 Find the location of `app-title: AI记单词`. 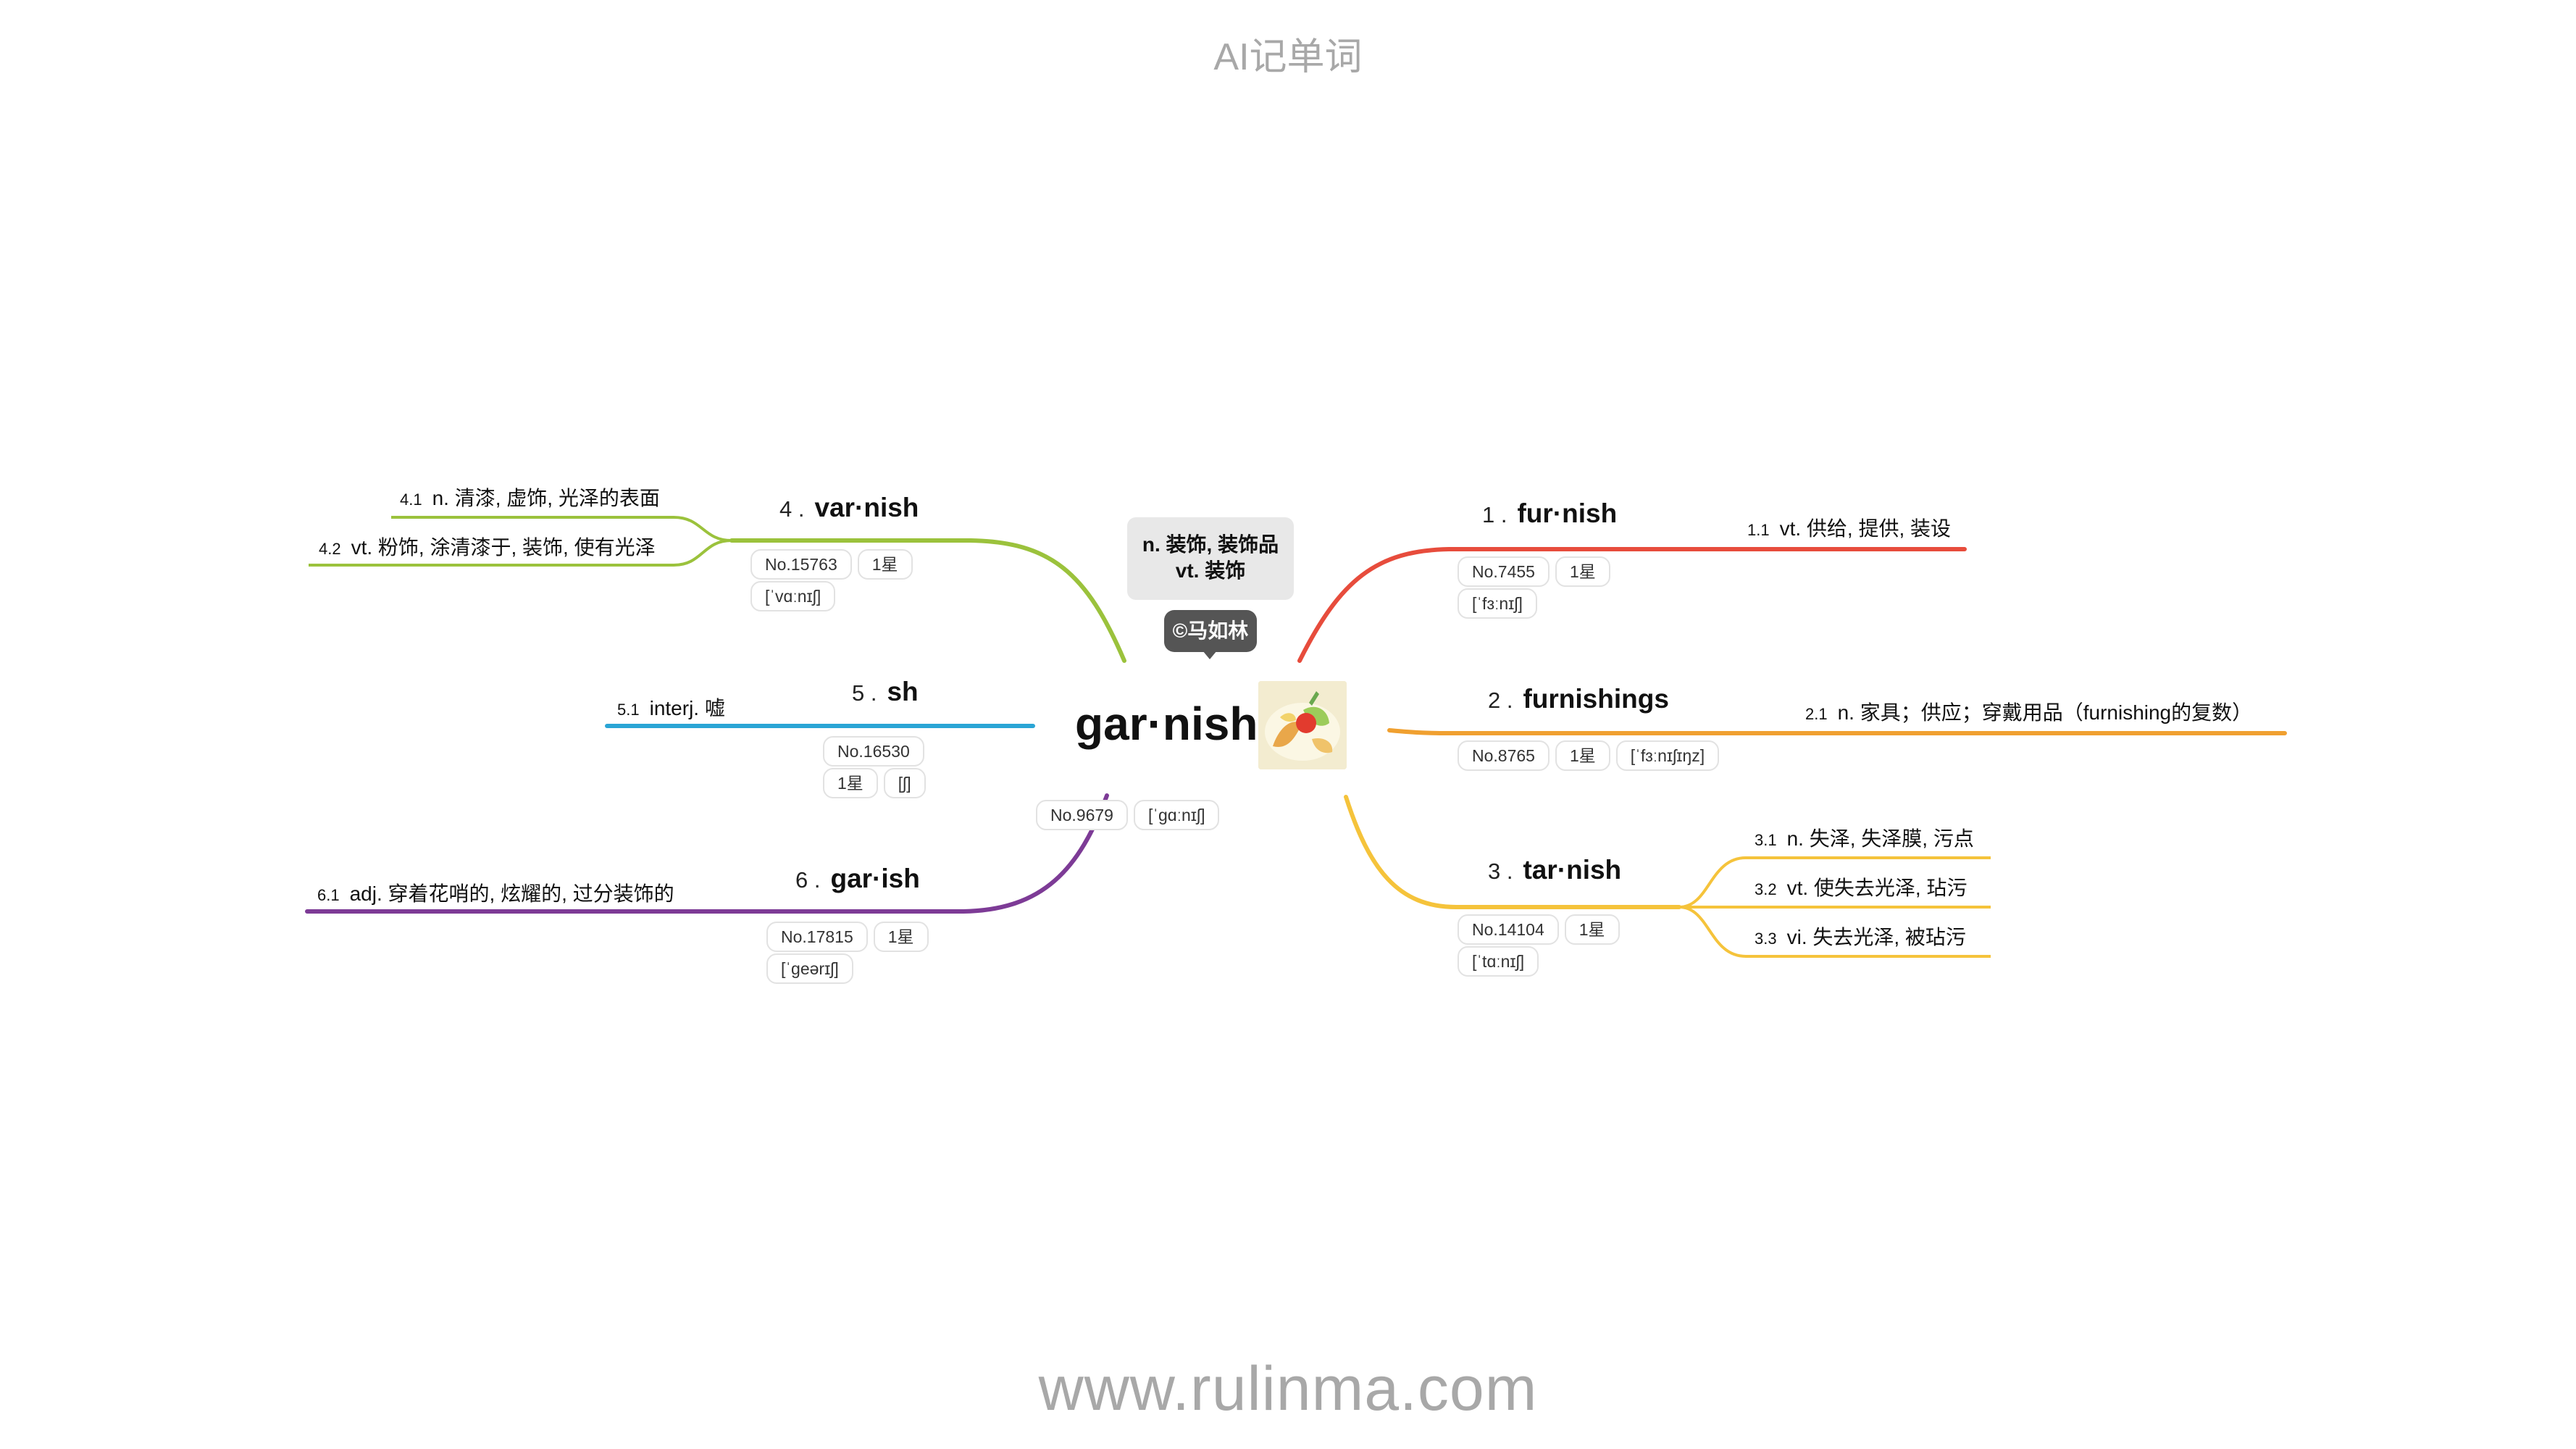

app-title: AI记单词 is located at coordinates (1288, 57).